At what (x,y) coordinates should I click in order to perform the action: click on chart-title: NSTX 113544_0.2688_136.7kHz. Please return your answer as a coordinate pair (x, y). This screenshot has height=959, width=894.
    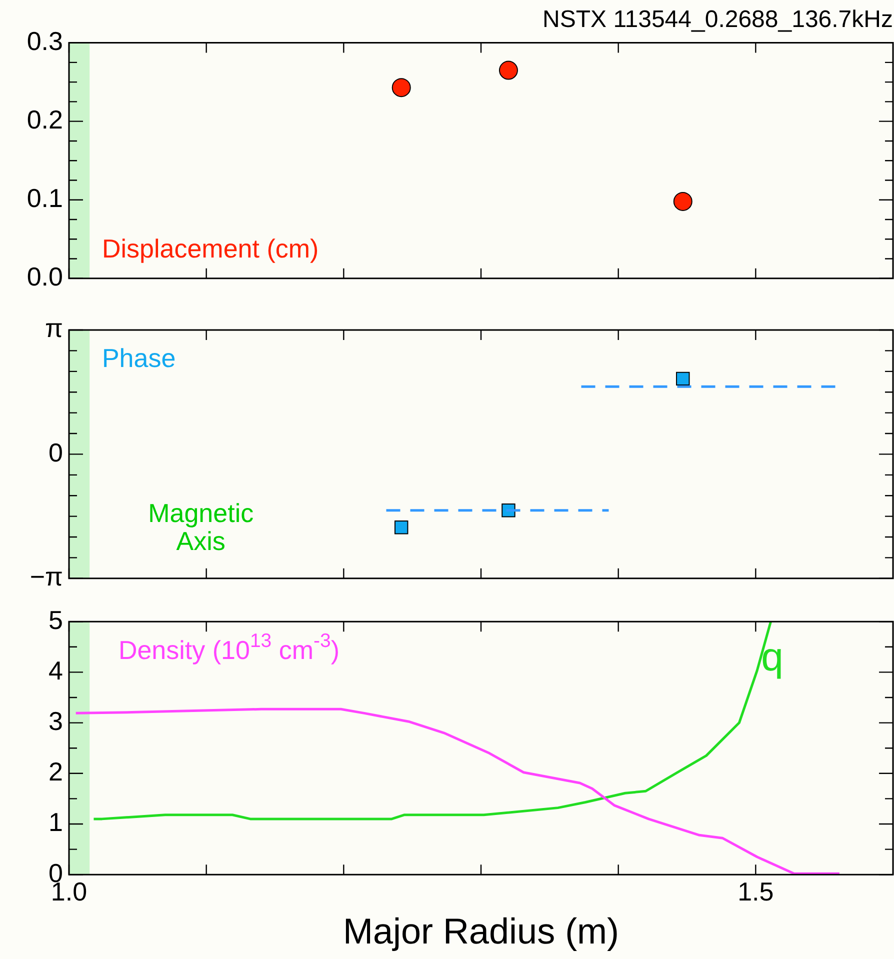
    Looking at the image, I should click on (717, 20).